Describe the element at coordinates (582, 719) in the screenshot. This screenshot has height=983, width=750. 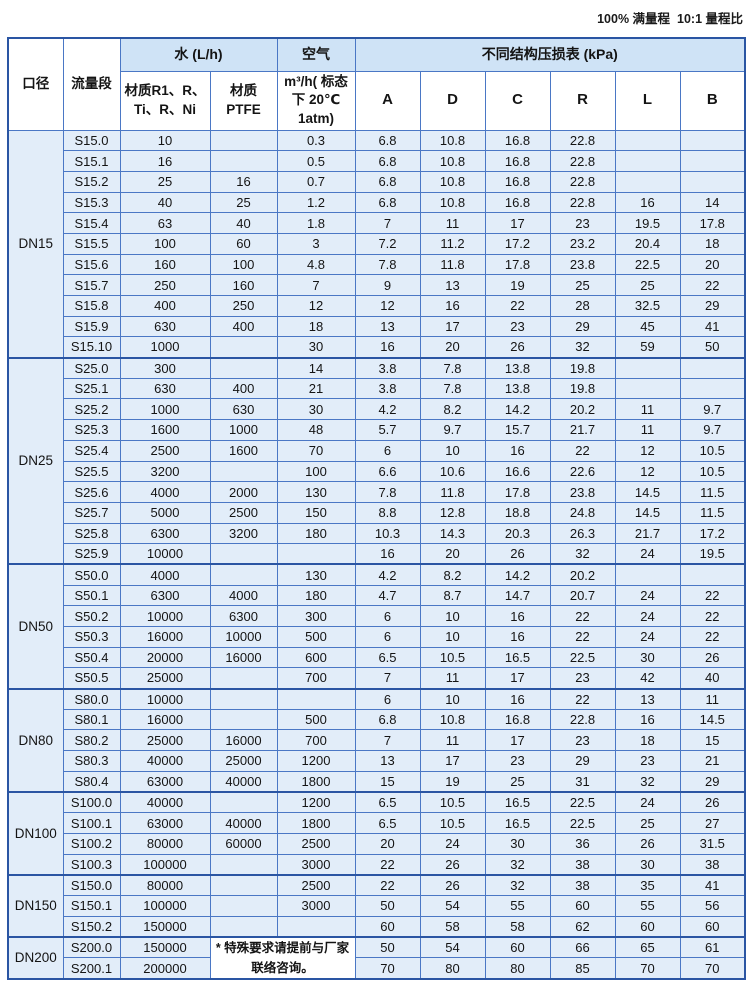
I see `cell-loss-r: 22.8` at that location.